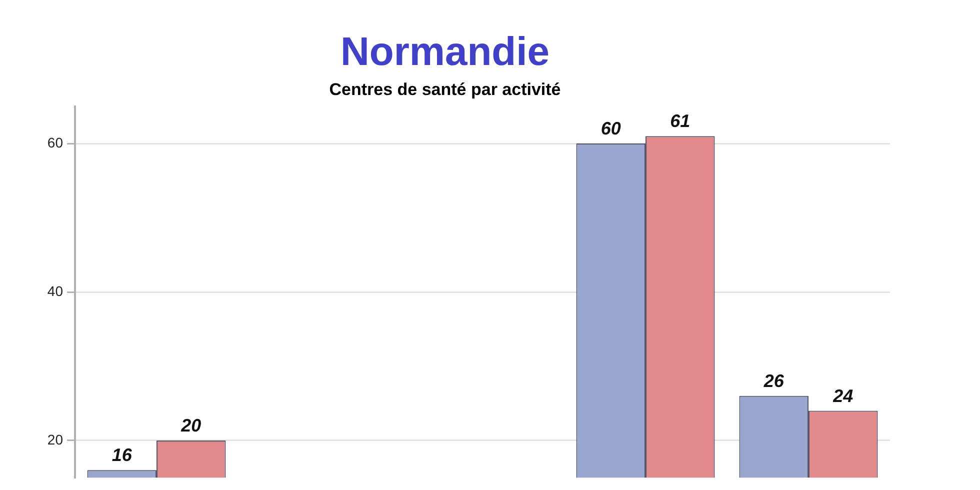 Image resolution: width=980 pixels, height=490 pixels. I want to click on data-label: 61, so click(680, 121).